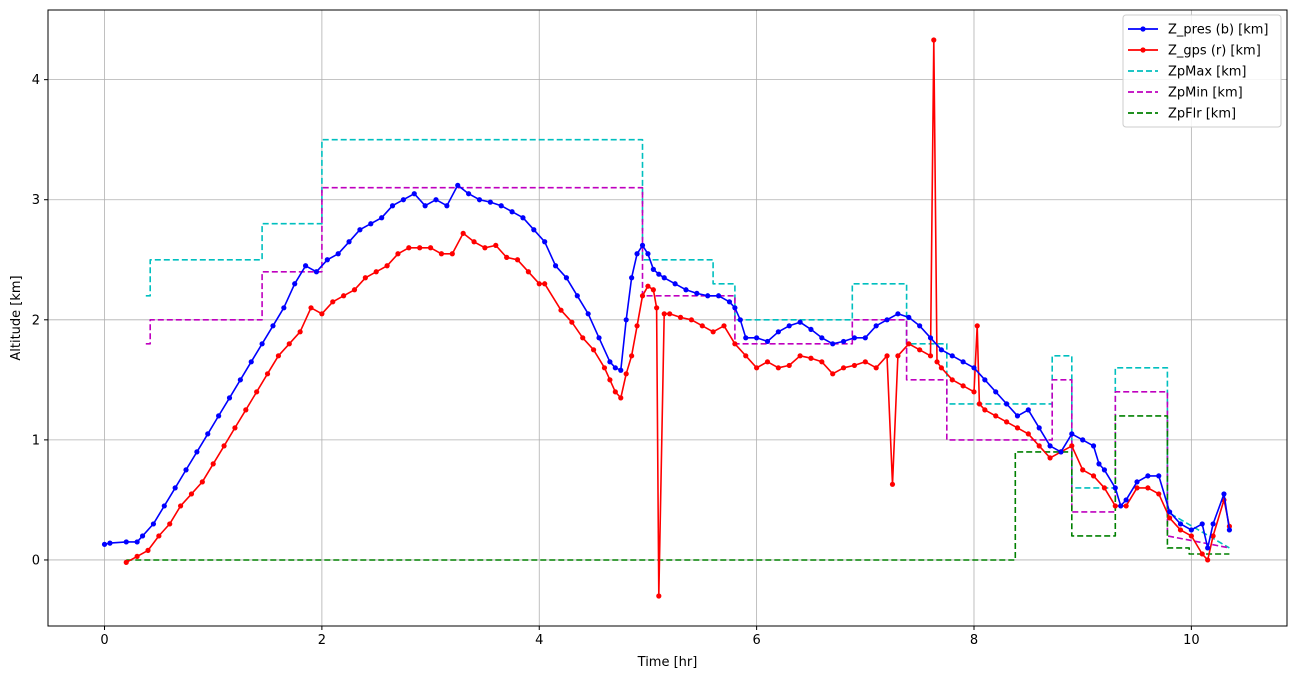 The height and width of the screenshot is (679, 1298). Describe the element at coordinates (756, 640) in the screenshot. I see `x-tick-label: 6` at that location.